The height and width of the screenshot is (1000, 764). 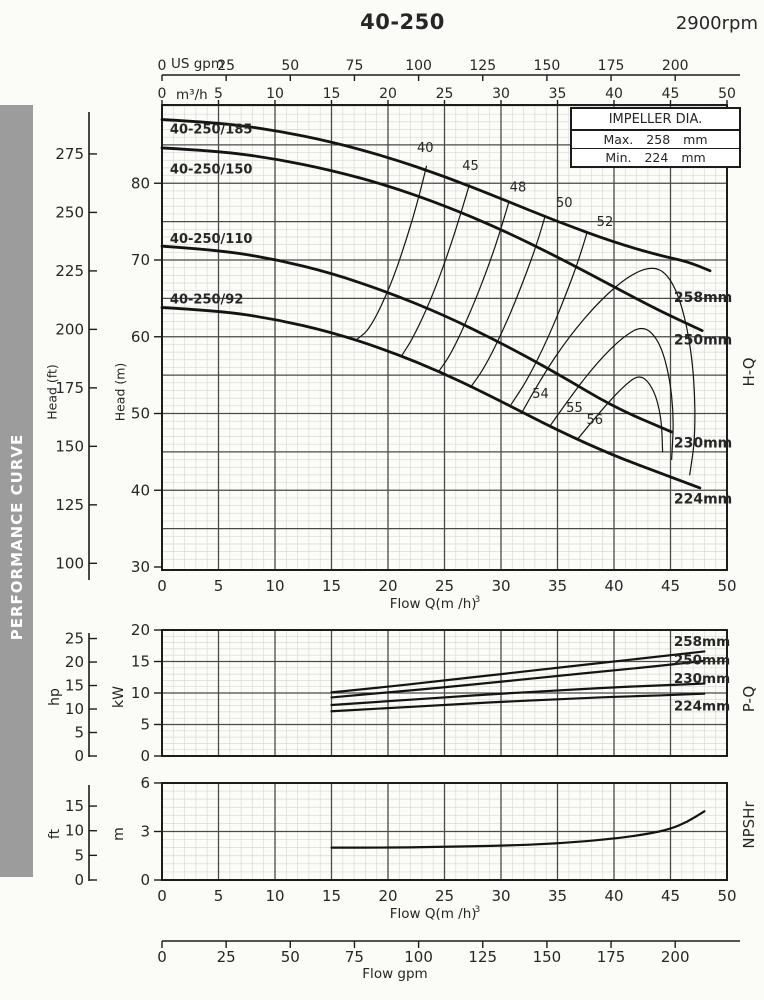 What do you see at coordinates (211, 169) in the screenshot?
I see `model-label-40-250/150: 40-250/150` at bounding box center [211, 169].